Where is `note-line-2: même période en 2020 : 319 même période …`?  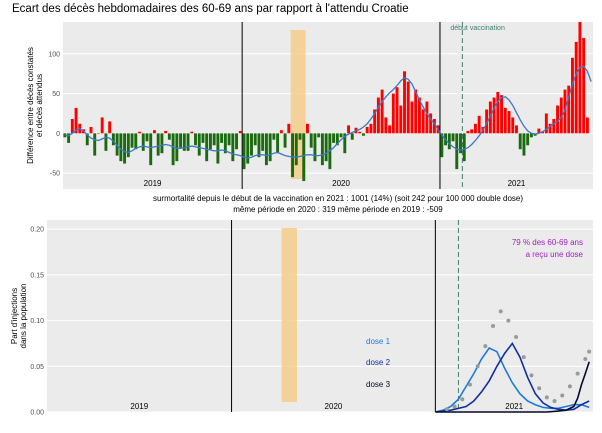
note-line-2: même période en 2020 : 319 même période … is located at coordinates (338, 209).